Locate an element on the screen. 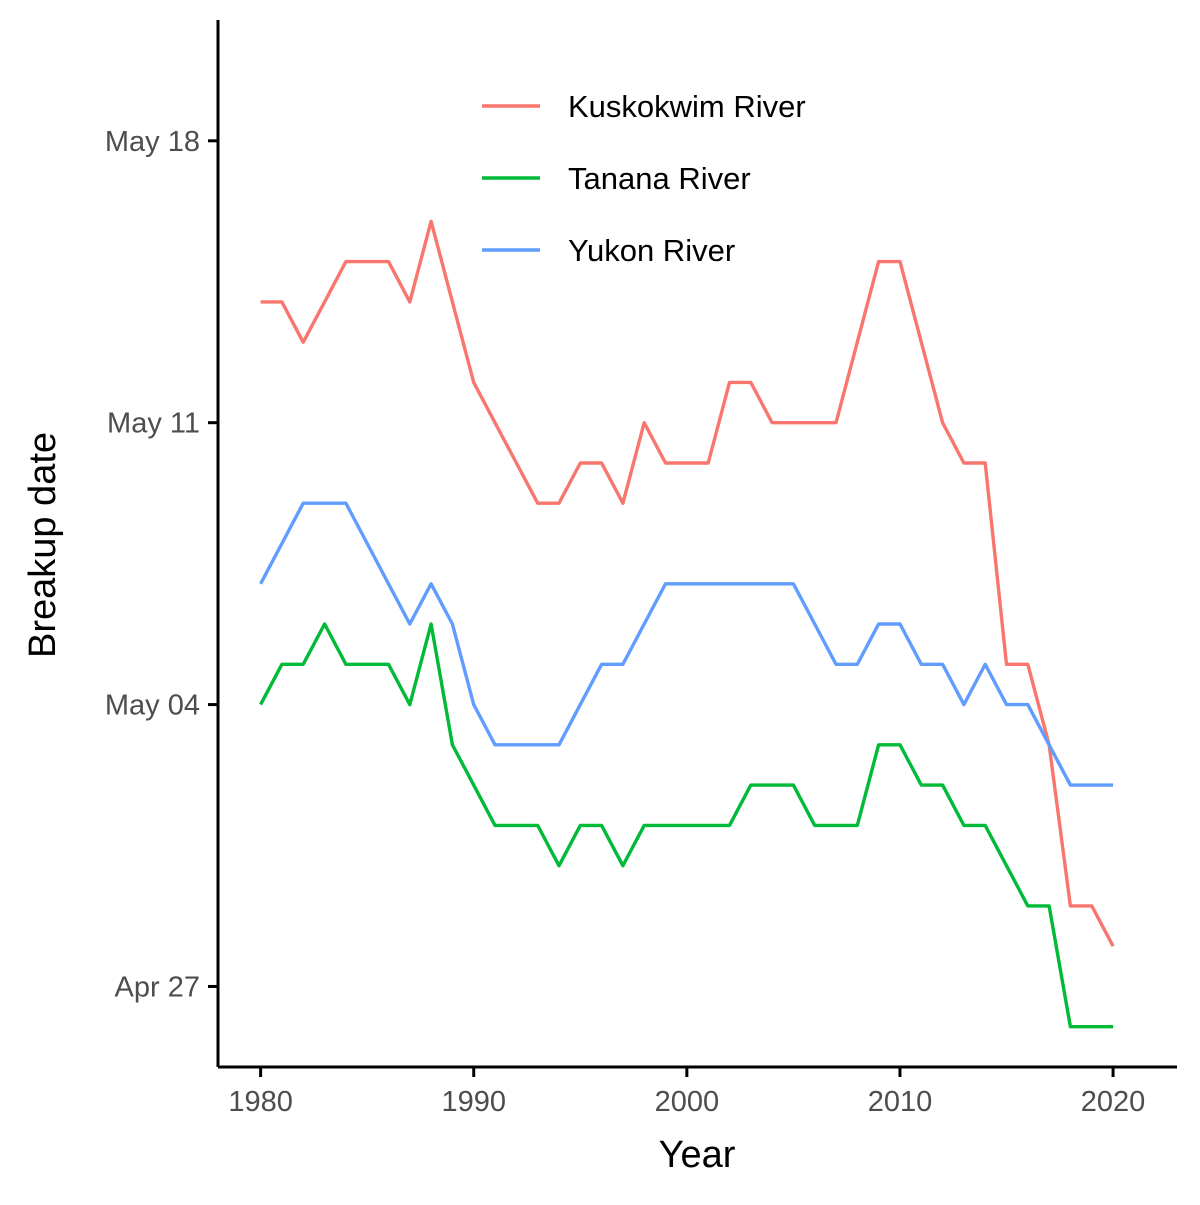  legend-item-yukon-river: Yukon River is located at coordinates (608, 250).